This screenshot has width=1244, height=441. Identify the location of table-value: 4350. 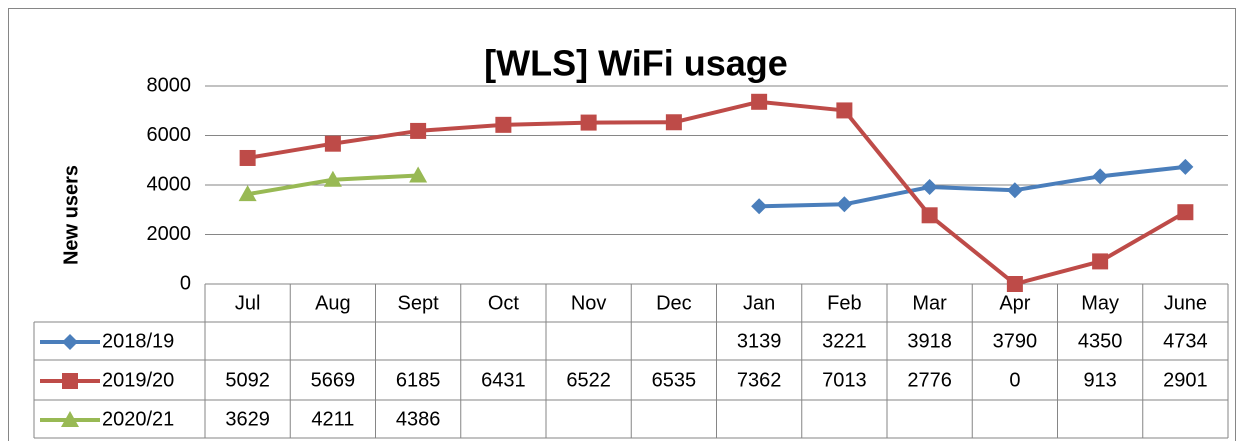
(1100, 341).